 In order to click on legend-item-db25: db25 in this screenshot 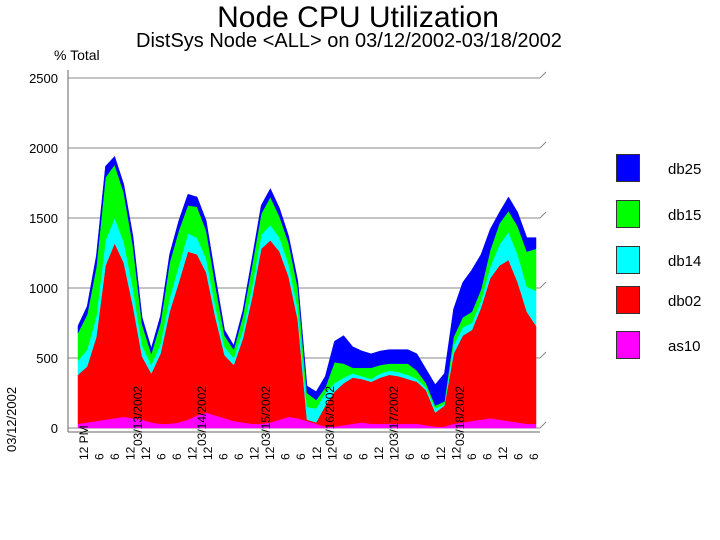, I will do `click(666, 169)`.